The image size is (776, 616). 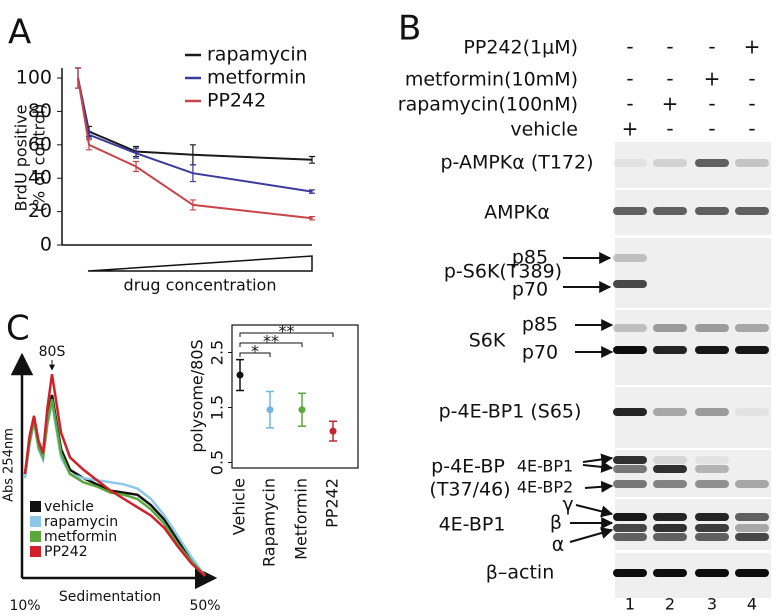 What do you see at coordinates (516, 163) in the screenshot?
I see `row-label: p-AMPKα (T172)` at bounding box center [516, 163].